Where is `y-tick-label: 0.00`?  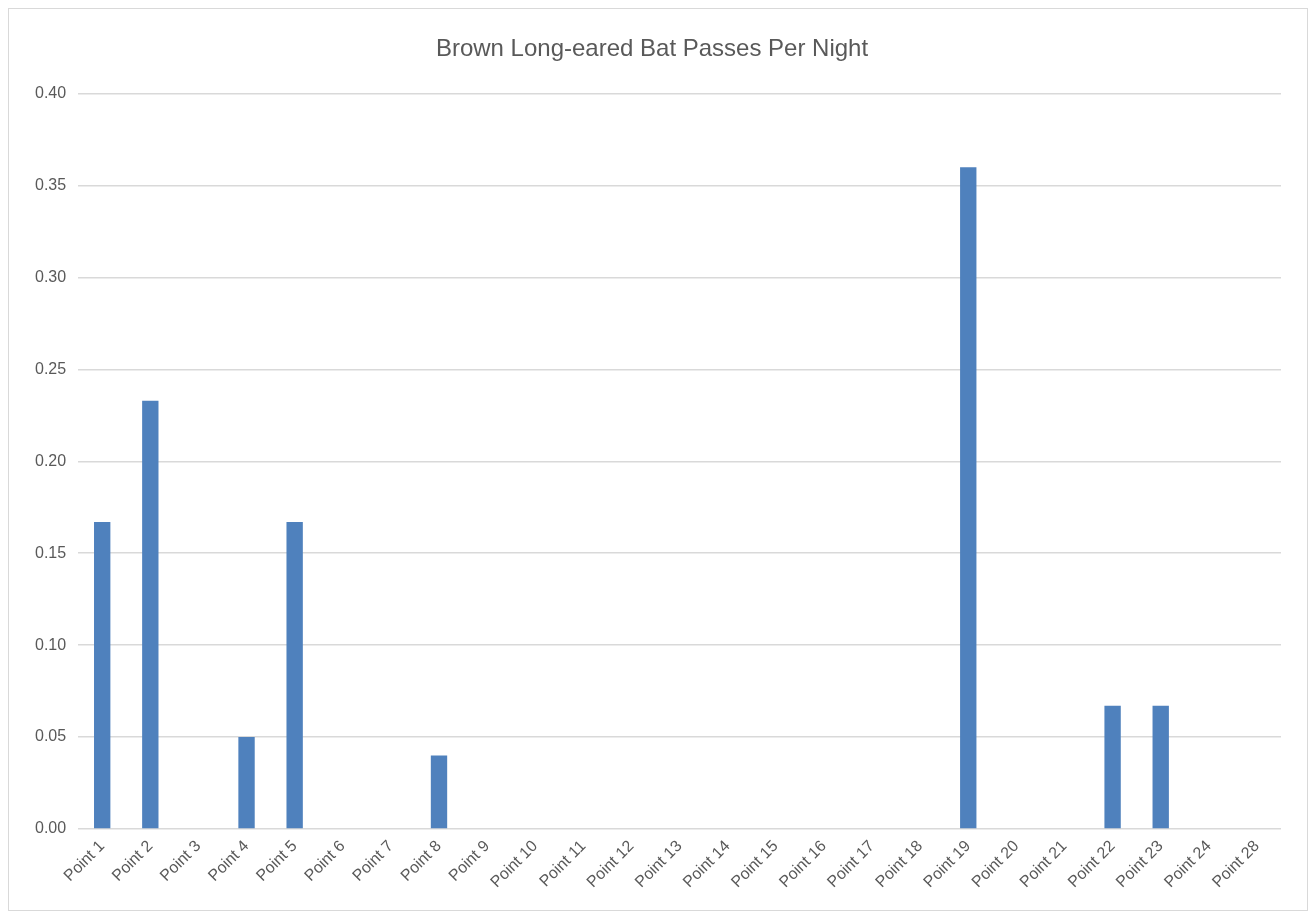 y-tick-label: 0.00 is located at coordinates (51, 828).